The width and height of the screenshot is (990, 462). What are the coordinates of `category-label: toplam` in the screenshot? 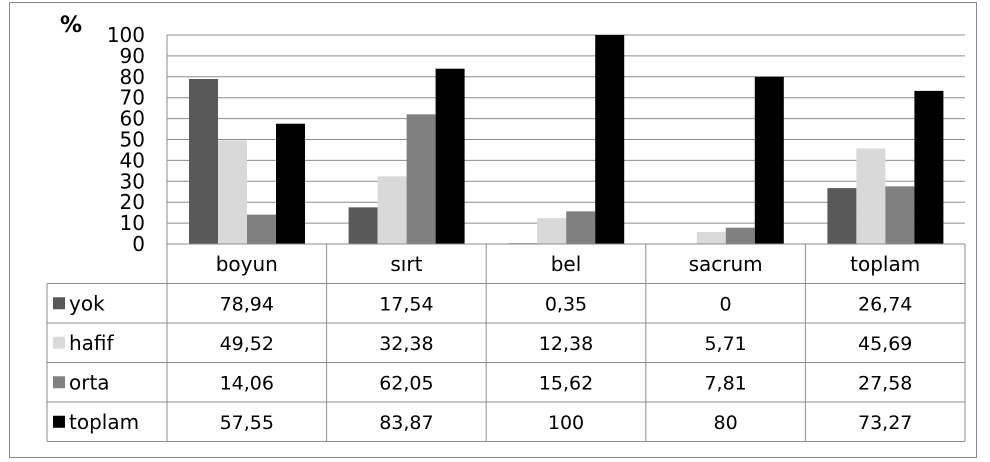 It's located at (885, 264).